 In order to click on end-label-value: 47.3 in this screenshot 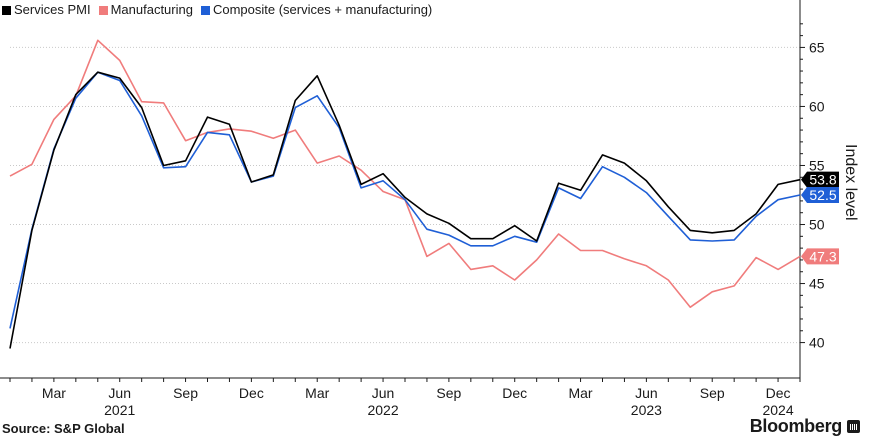, I will do `click(822, 256)`.